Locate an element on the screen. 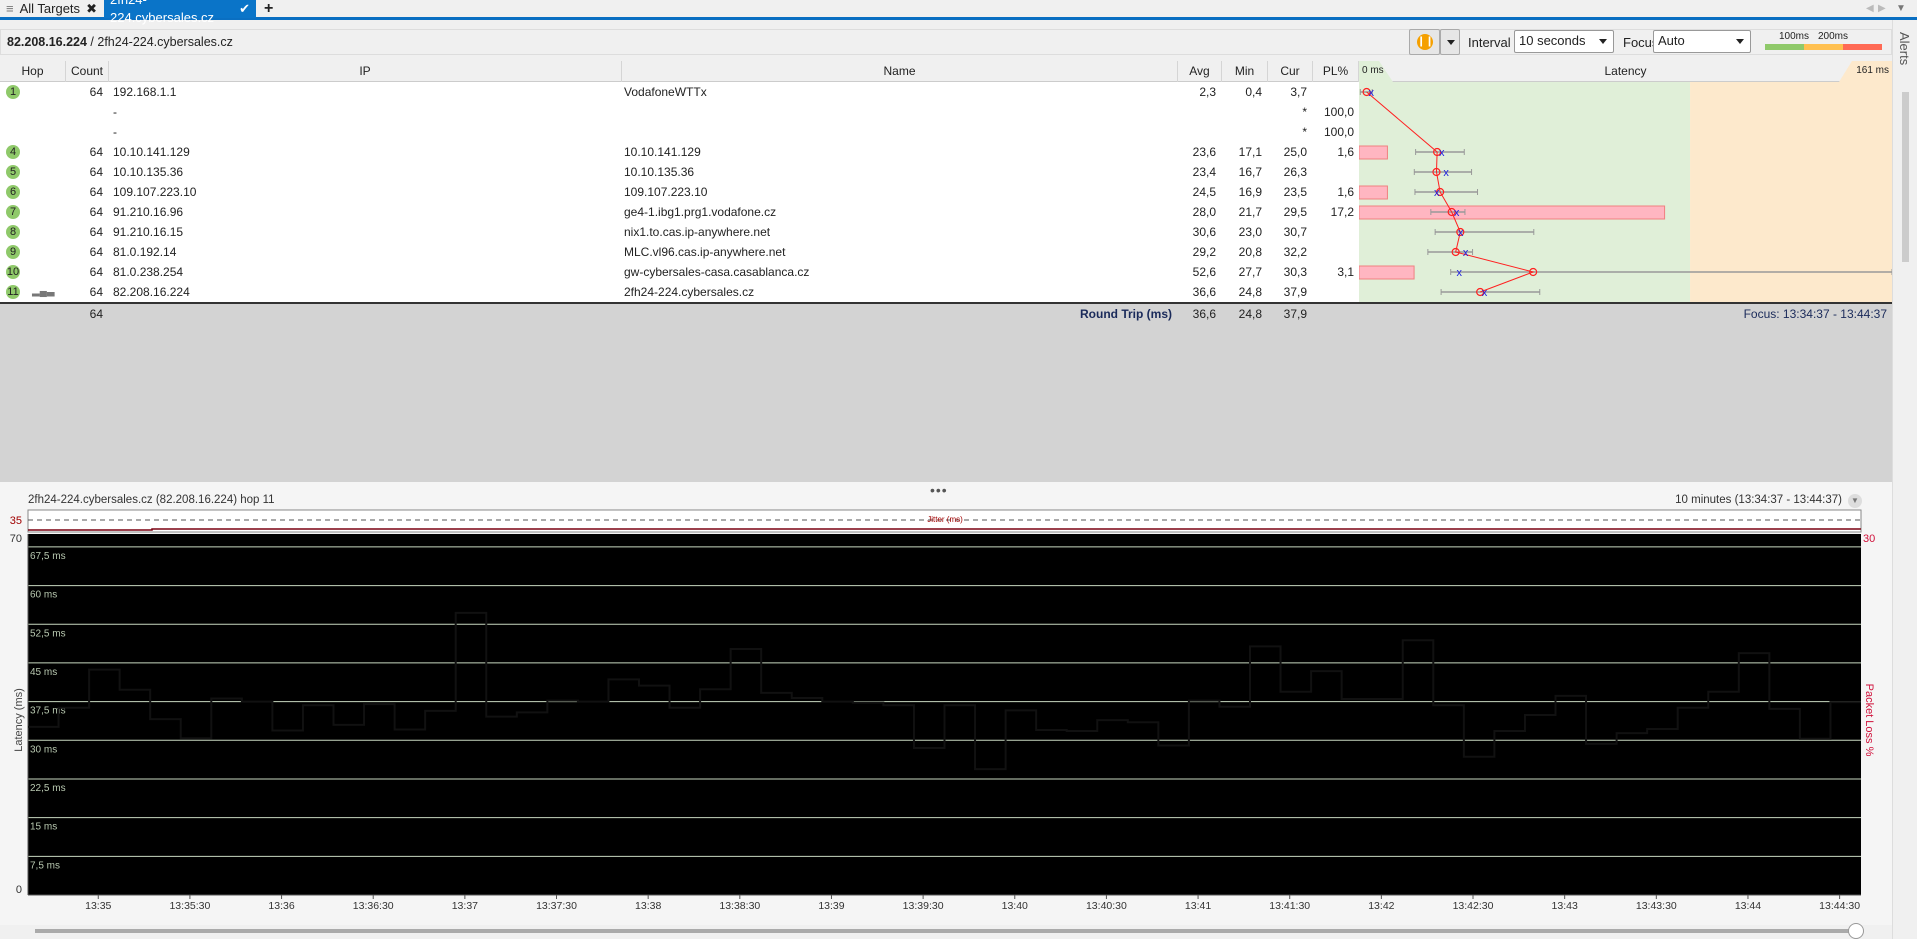 The height and width of the screenshot is (939, 1917). scale-100-label: 100ms is located at coordinates (1794, 36).